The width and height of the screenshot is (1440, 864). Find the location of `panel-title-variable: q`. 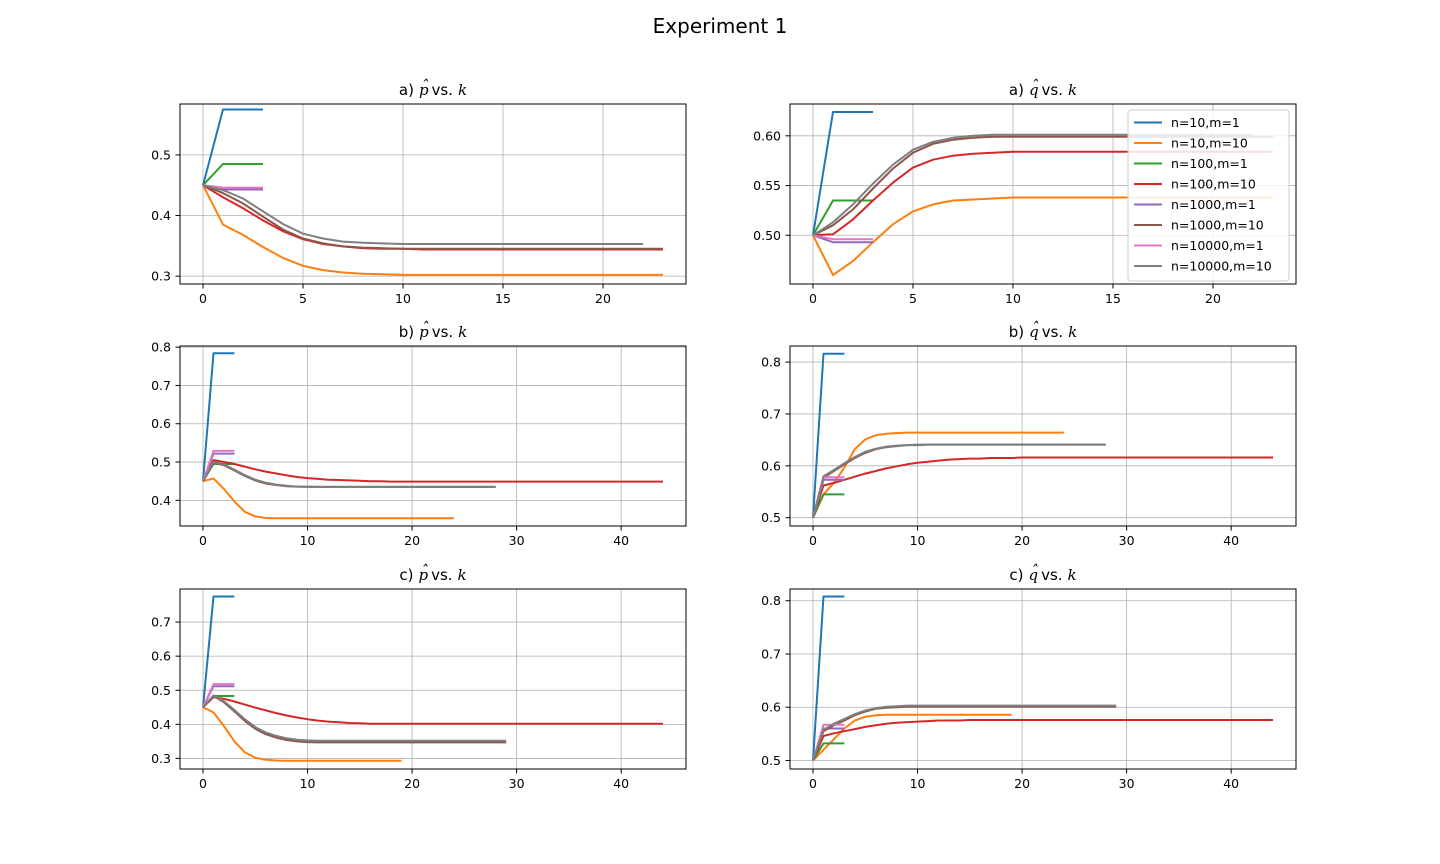

panel-title-variable: q is located at coordinates (1034, 90).